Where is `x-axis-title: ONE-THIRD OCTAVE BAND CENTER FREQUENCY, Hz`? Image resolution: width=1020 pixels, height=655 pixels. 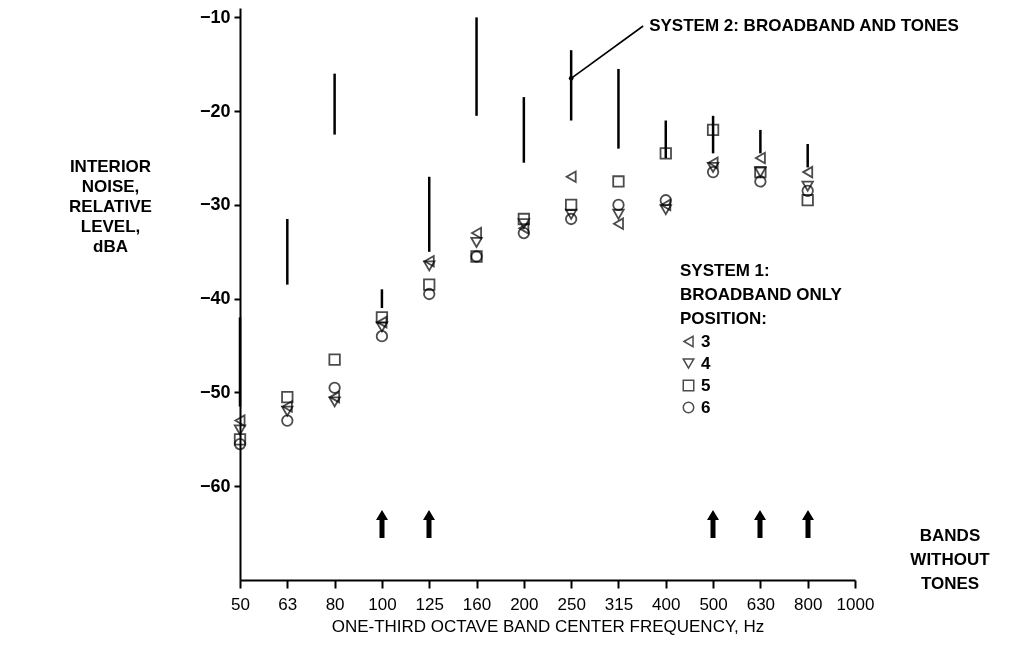 x-axis-title: ONE-THIRD OCTAVE BAND CENTER FREQUENCY, Hz is located at coordinates (548, 626).